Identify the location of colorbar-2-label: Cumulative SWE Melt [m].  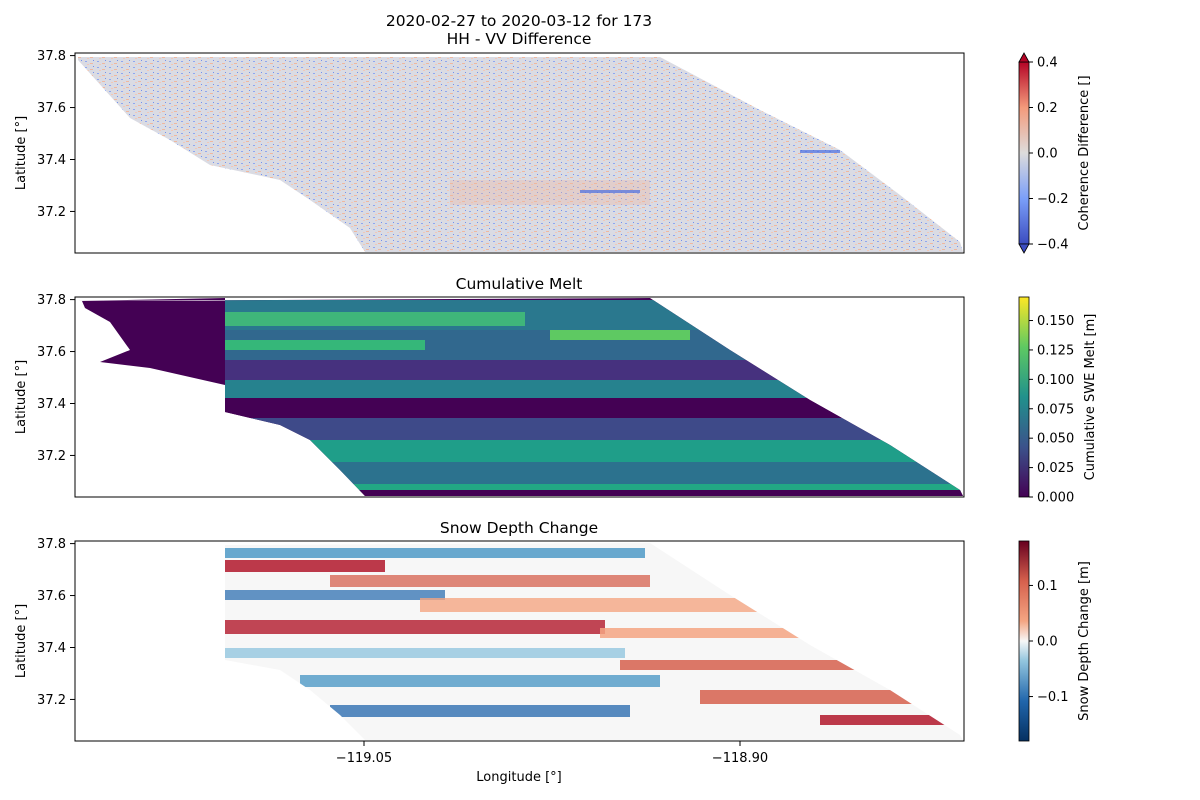
(1090, 397).